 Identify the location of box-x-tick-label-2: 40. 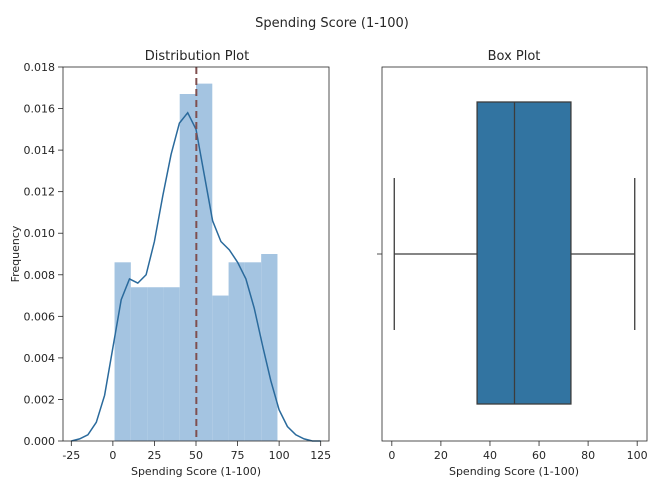
(490, 455).